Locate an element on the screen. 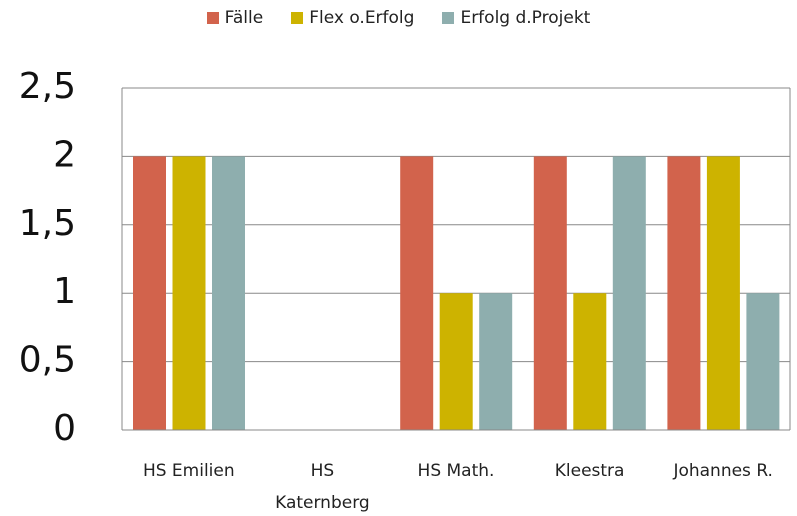 This screenshot has width=797, height=516. y-tick-label: 0 is located at coordinates (64, 428).